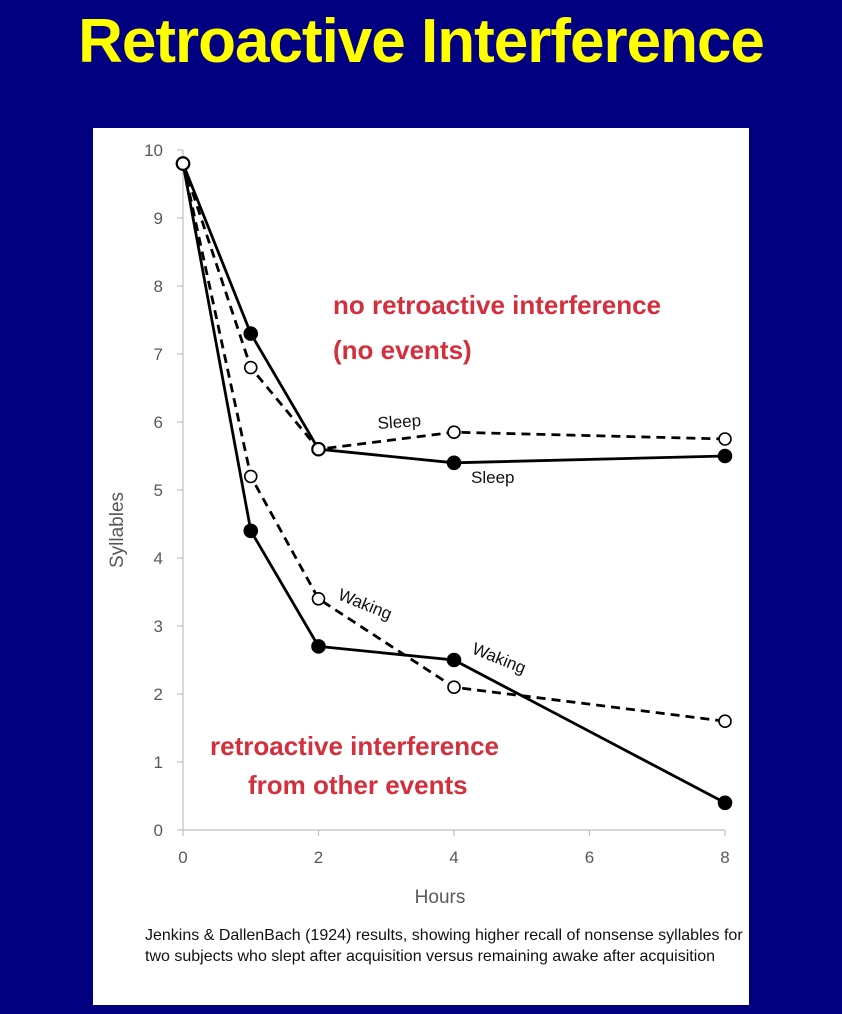 The image size is (842, 1014). What do you see at coordinates (158, 762) in the screenshot?
I see `y-tick-label: 1` at bounding box center [158, 762].